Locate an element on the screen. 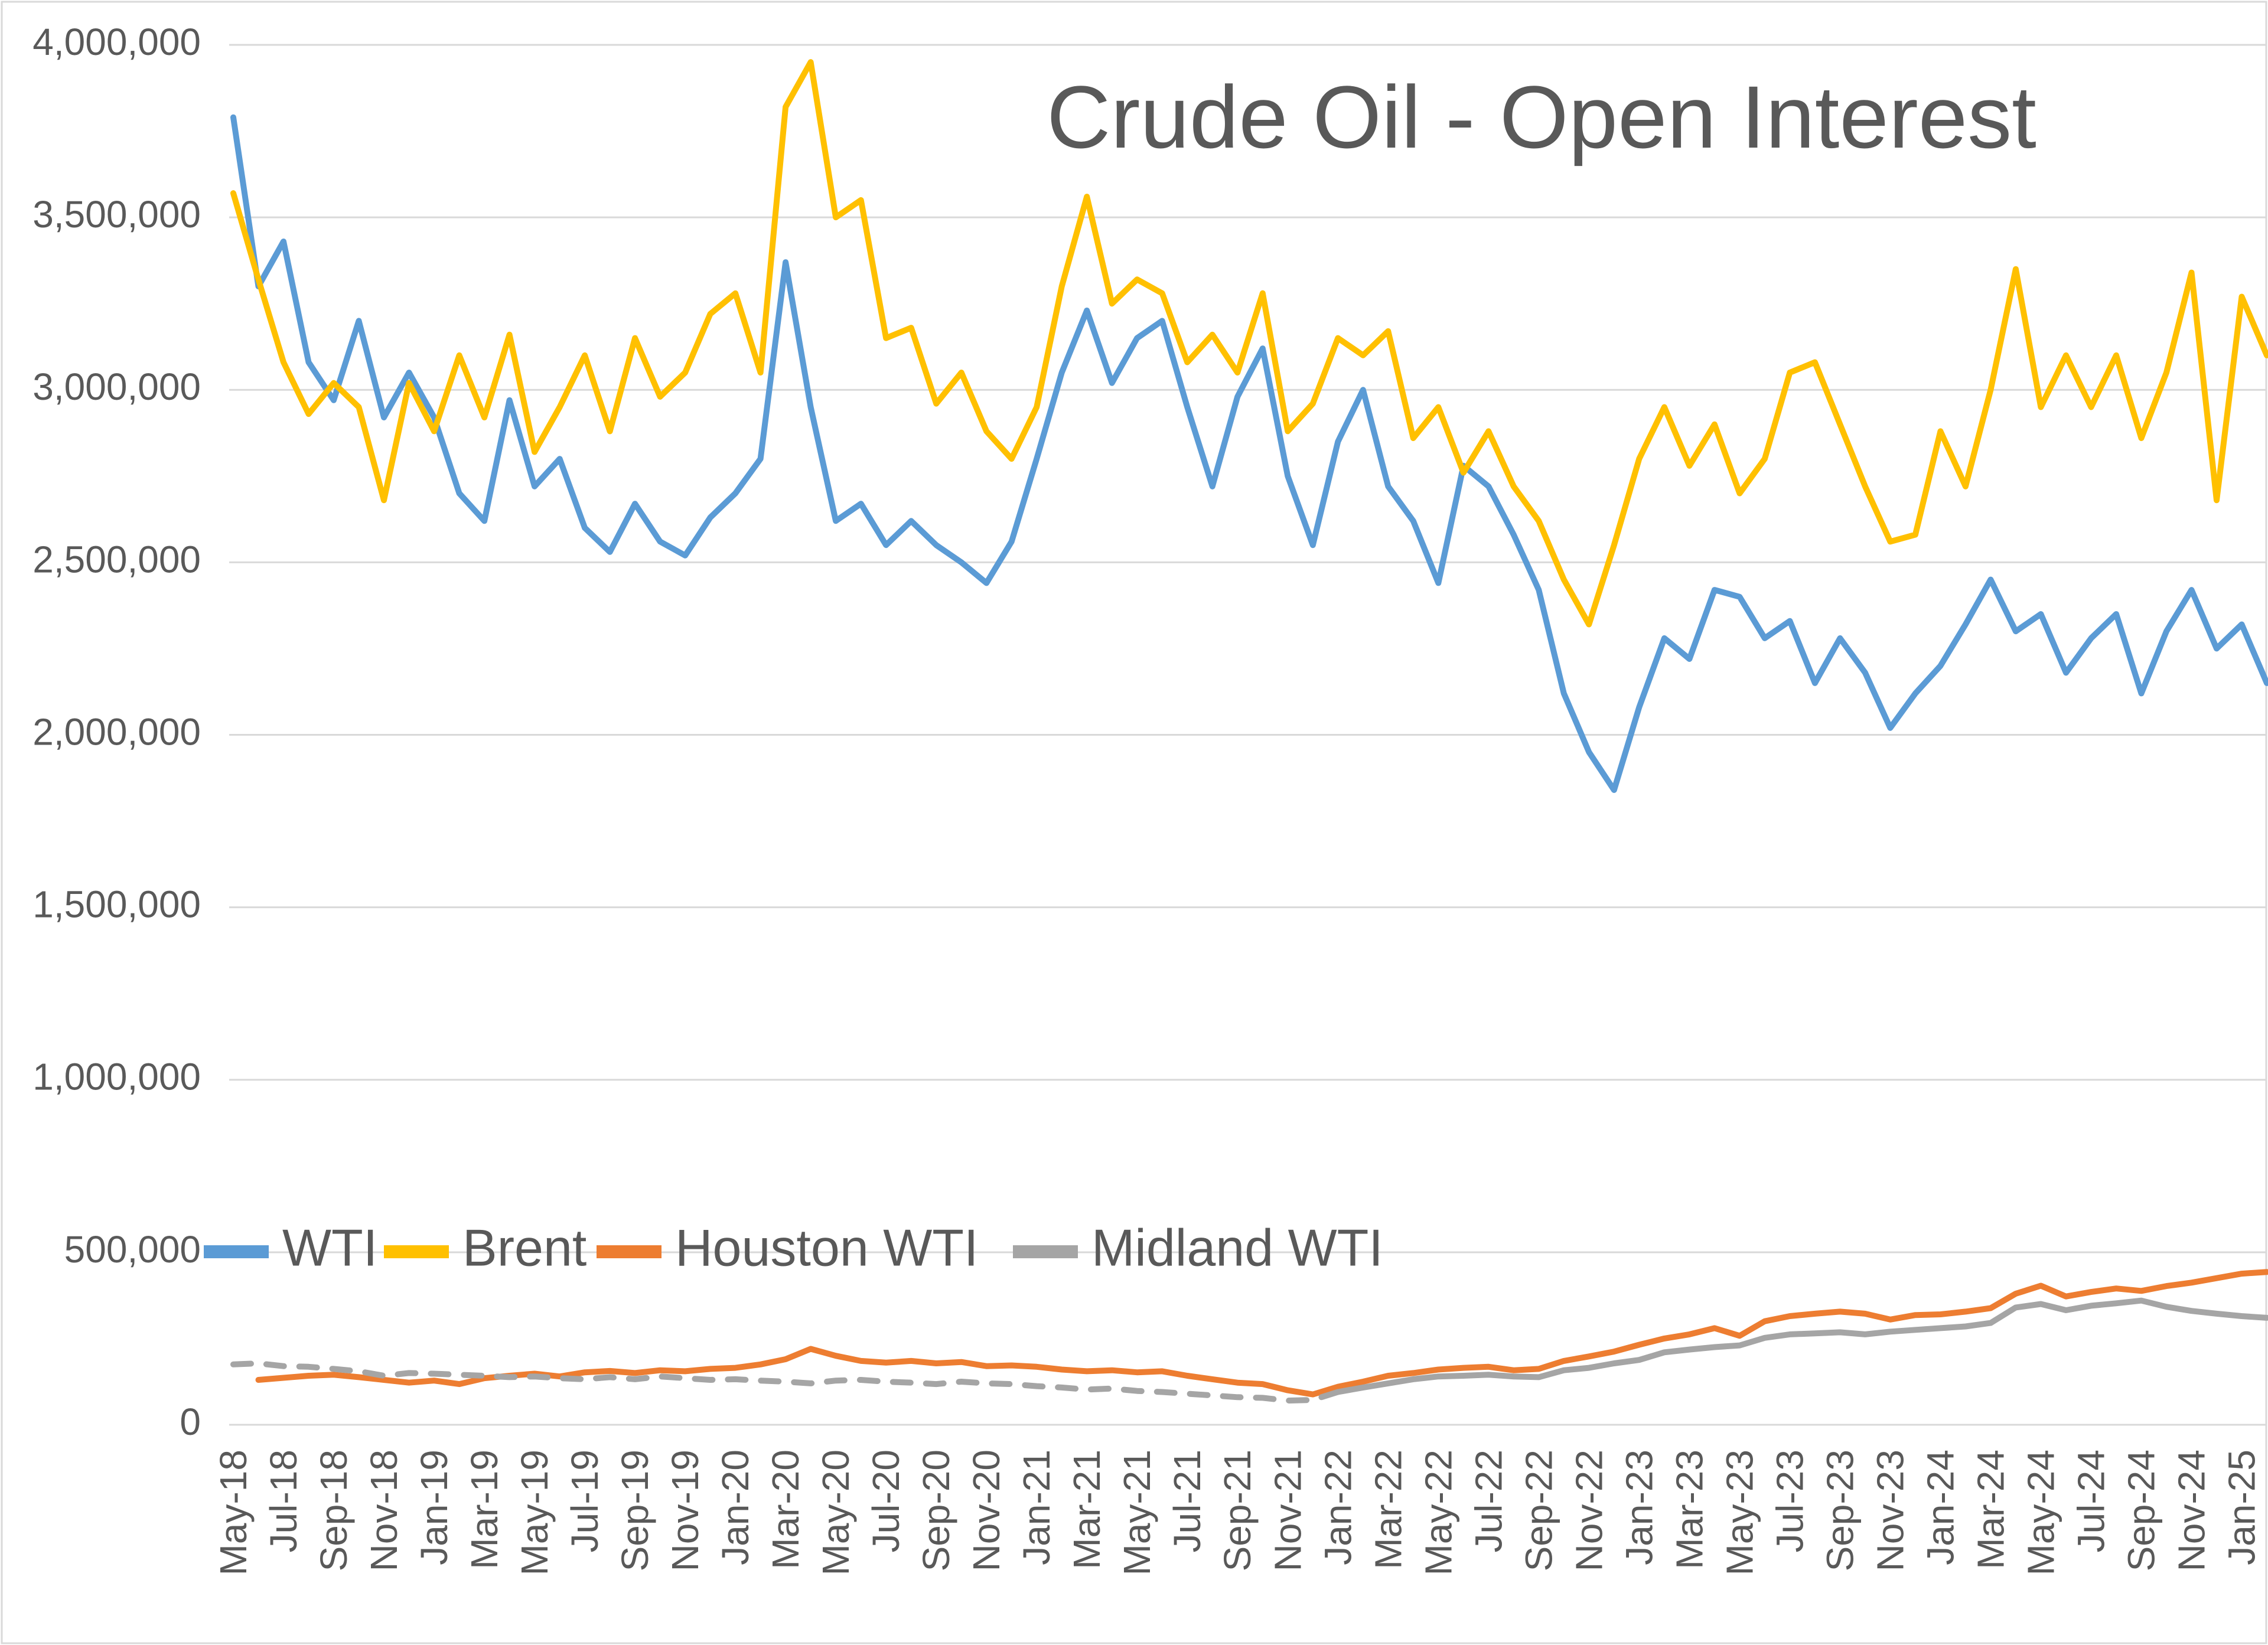 The image size is (2268, 1645). x-tick-label: Nov-20 is located at coordinates (986, 1510).